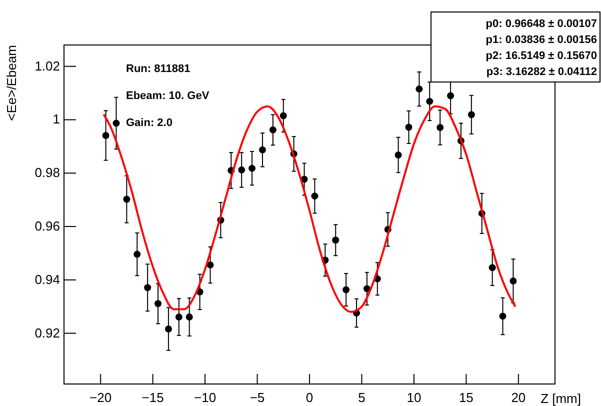 The image size is (601, 406). I want to click on y-tick-label: 0.94, so click(47, 279).